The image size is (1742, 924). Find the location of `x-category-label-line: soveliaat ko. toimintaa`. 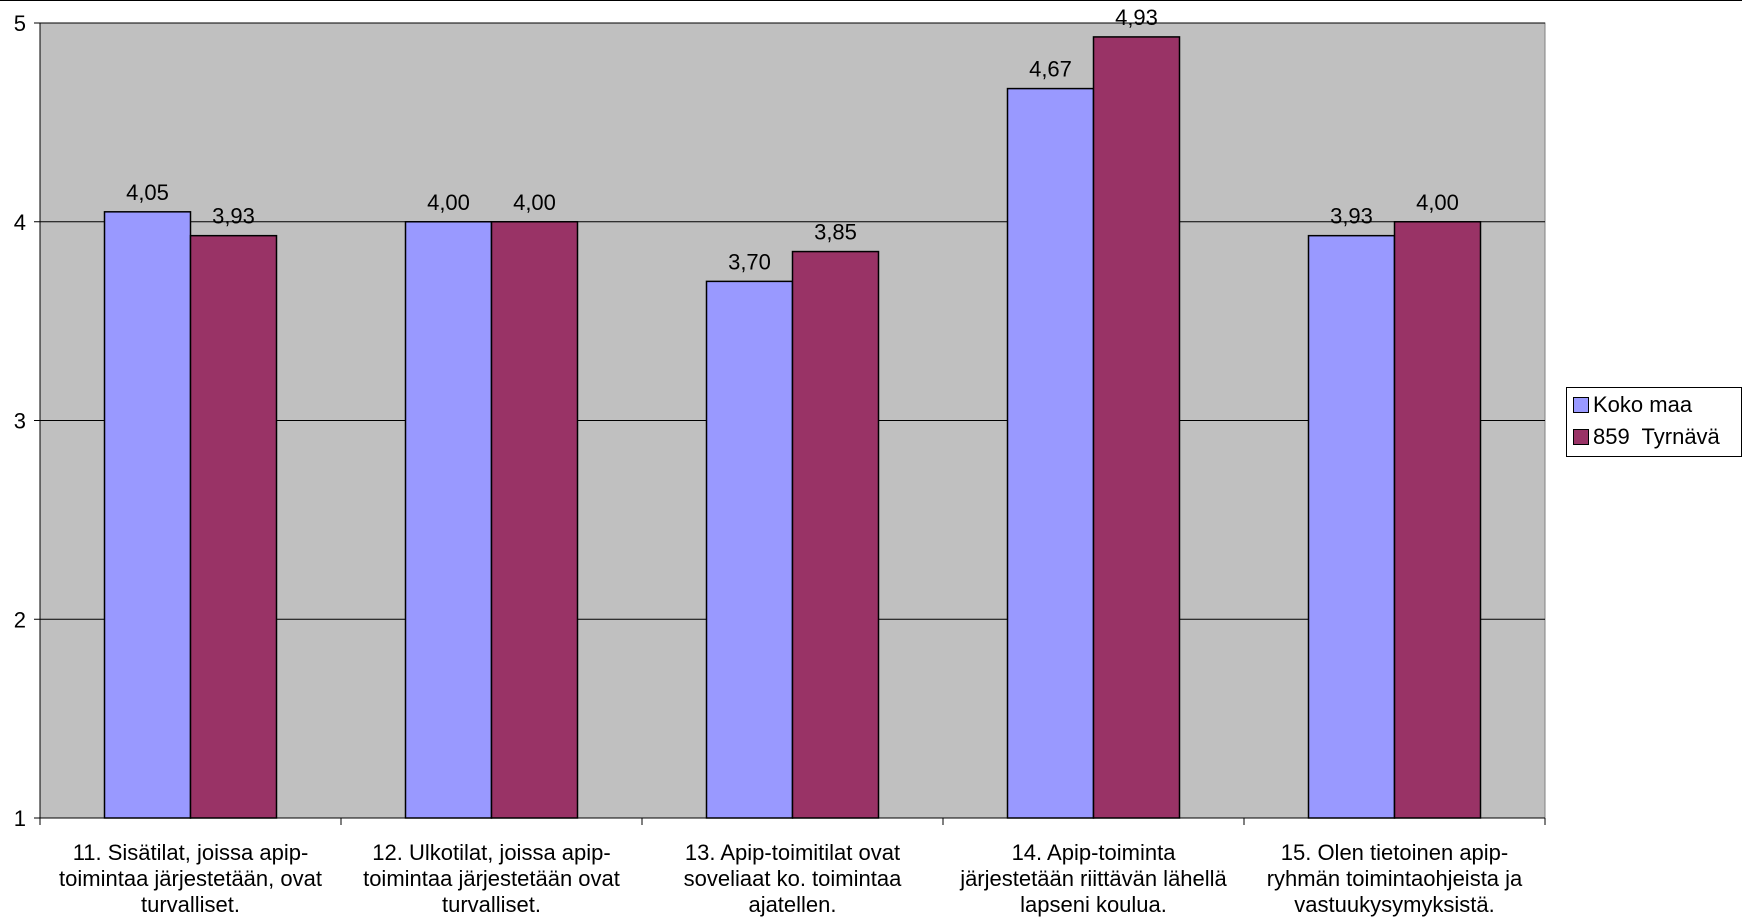

x-category-label-line: soveliaat ko. toimintaa is located at coordinates (792, 878).